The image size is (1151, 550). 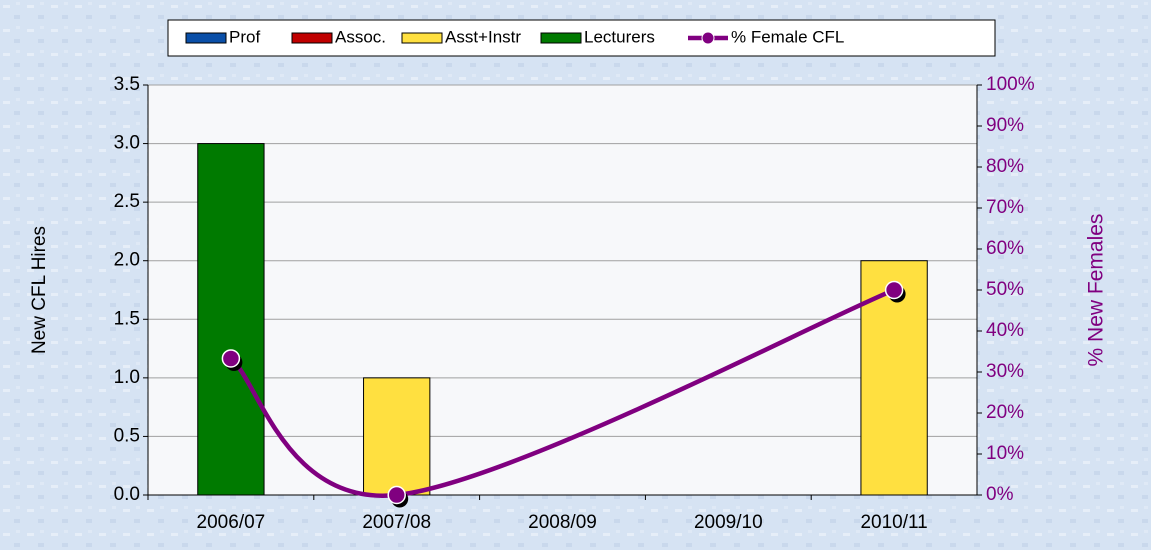 I want to click on y-tick-label: 0.5, so click(x=127, y=435).